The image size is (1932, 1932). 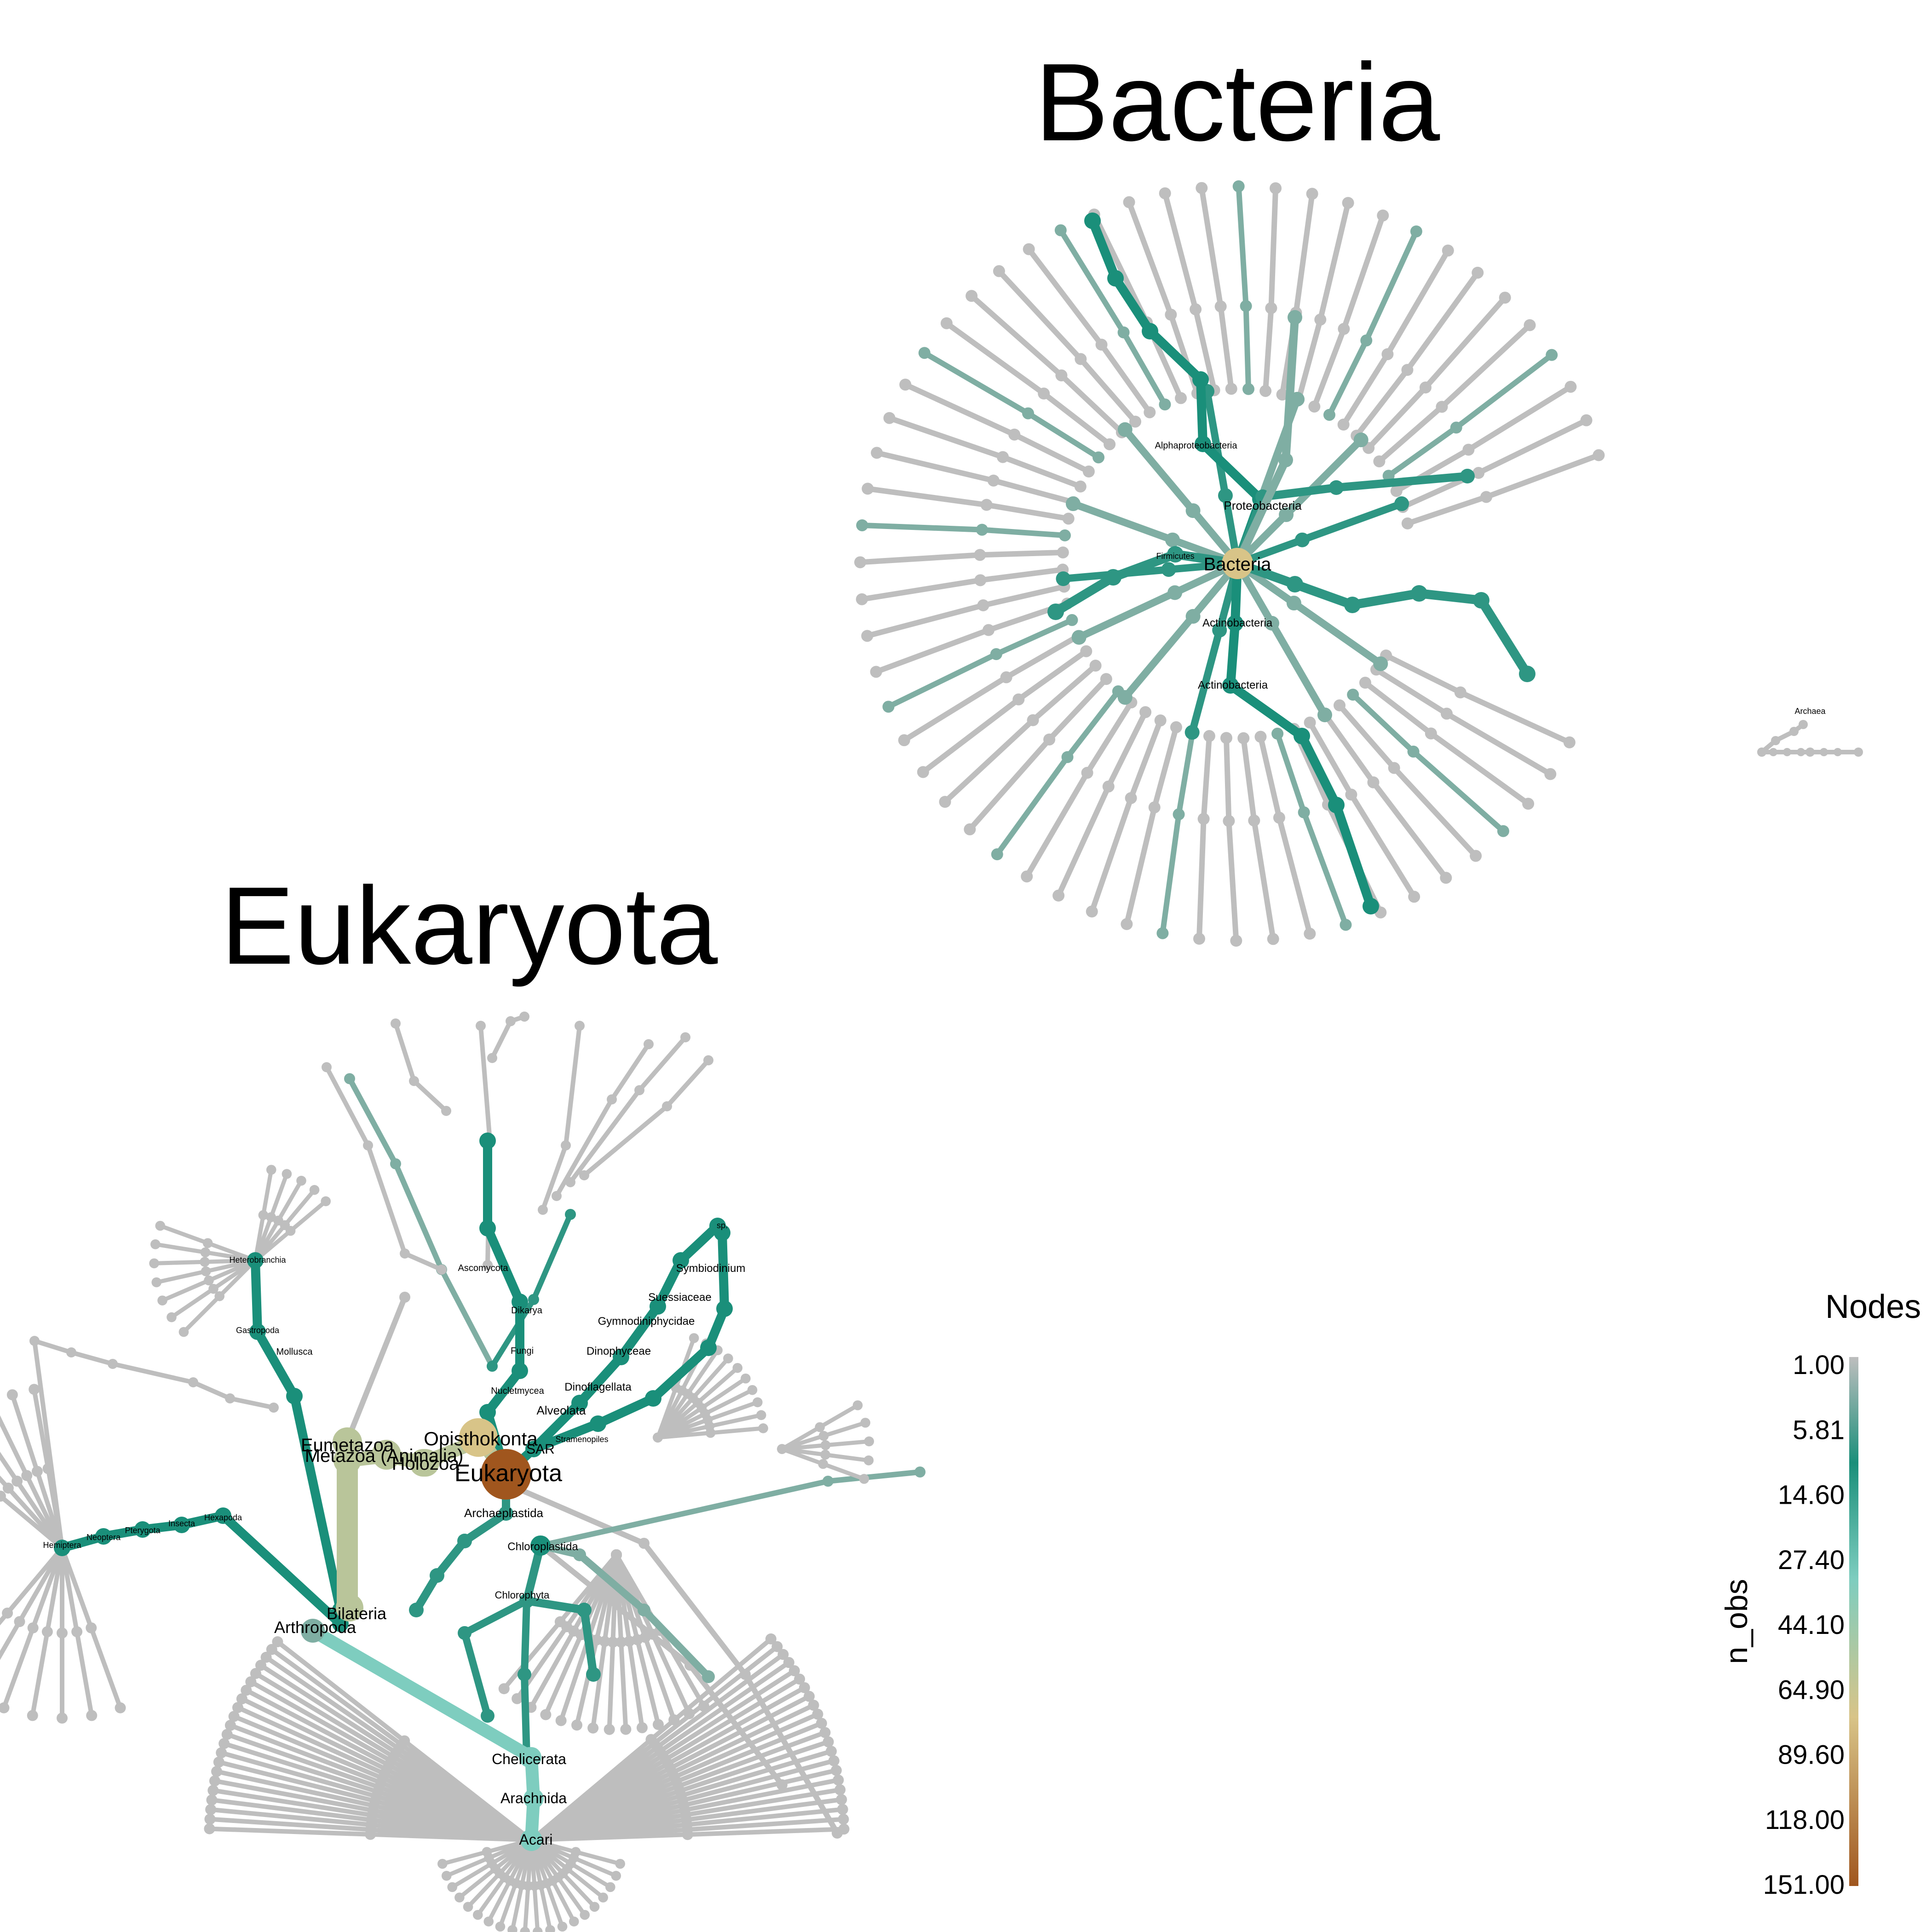 What do you see at coordinates (426, 1464) in the screenshot?
I see `label-holozoa: Holozoa` at bounding box center [426, 1464].